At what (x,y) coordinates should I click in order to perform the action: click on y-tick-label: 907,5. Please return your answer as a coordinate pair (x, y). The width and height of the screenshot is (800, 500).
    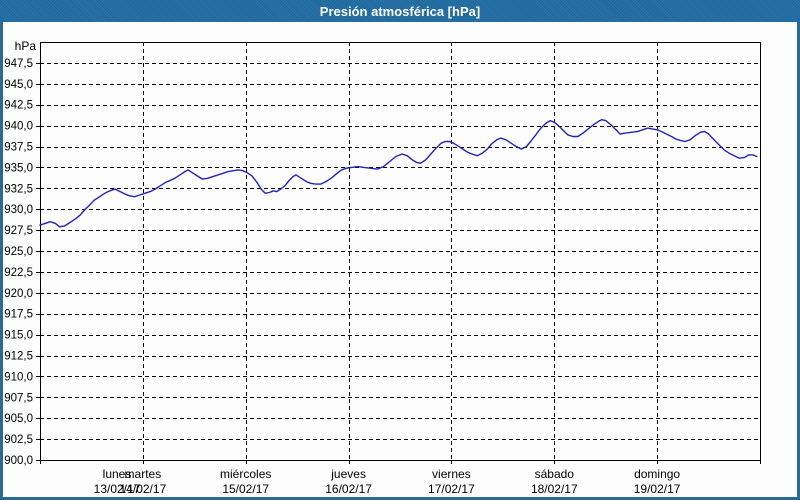
    Looking at the image, I should click on (18, 398).